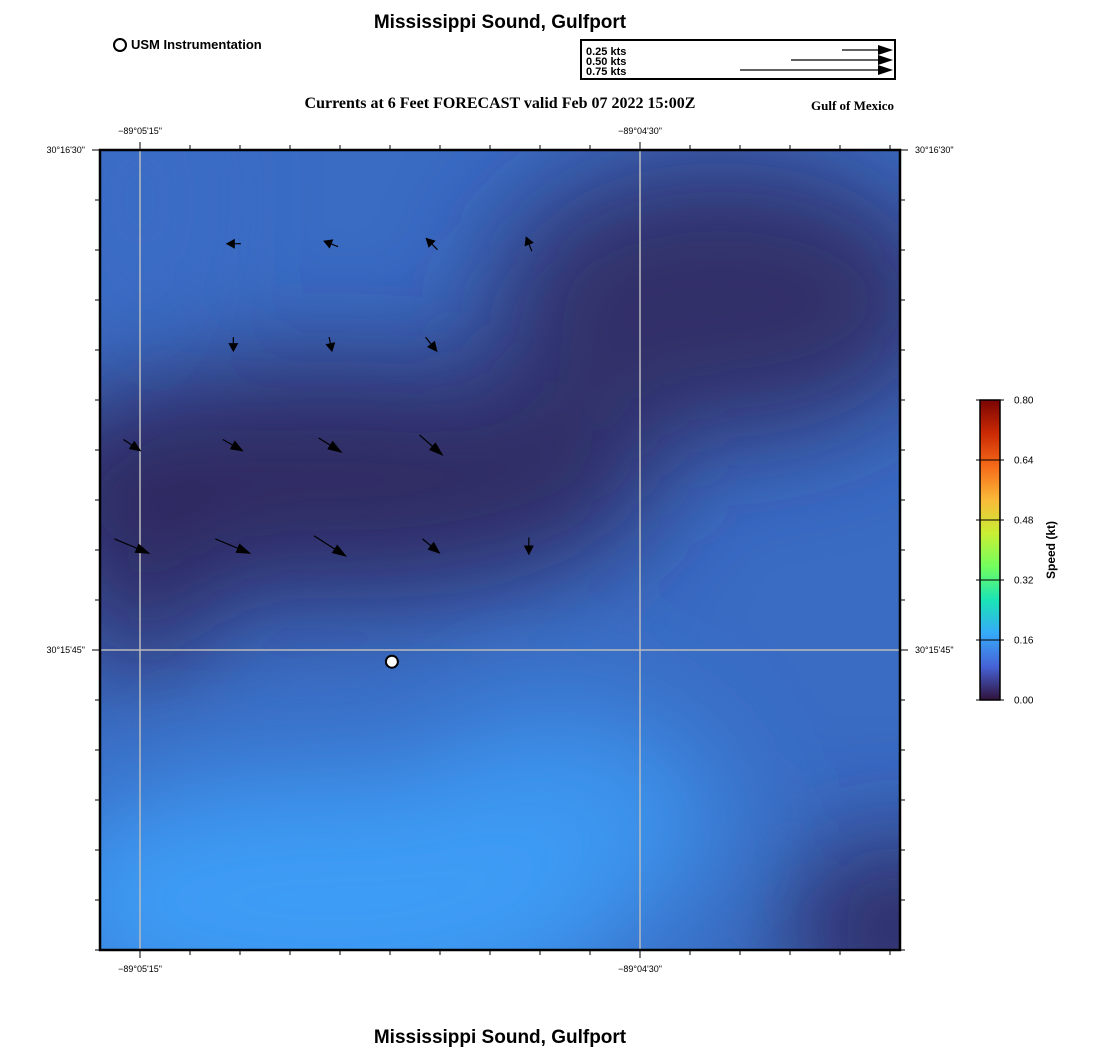 The width and height of the screenshot is (1100, 1050). What do you see at coordinates (990, 550) in the screenshot?
I see `colorbar-scale` at bounding box center [990, 550].